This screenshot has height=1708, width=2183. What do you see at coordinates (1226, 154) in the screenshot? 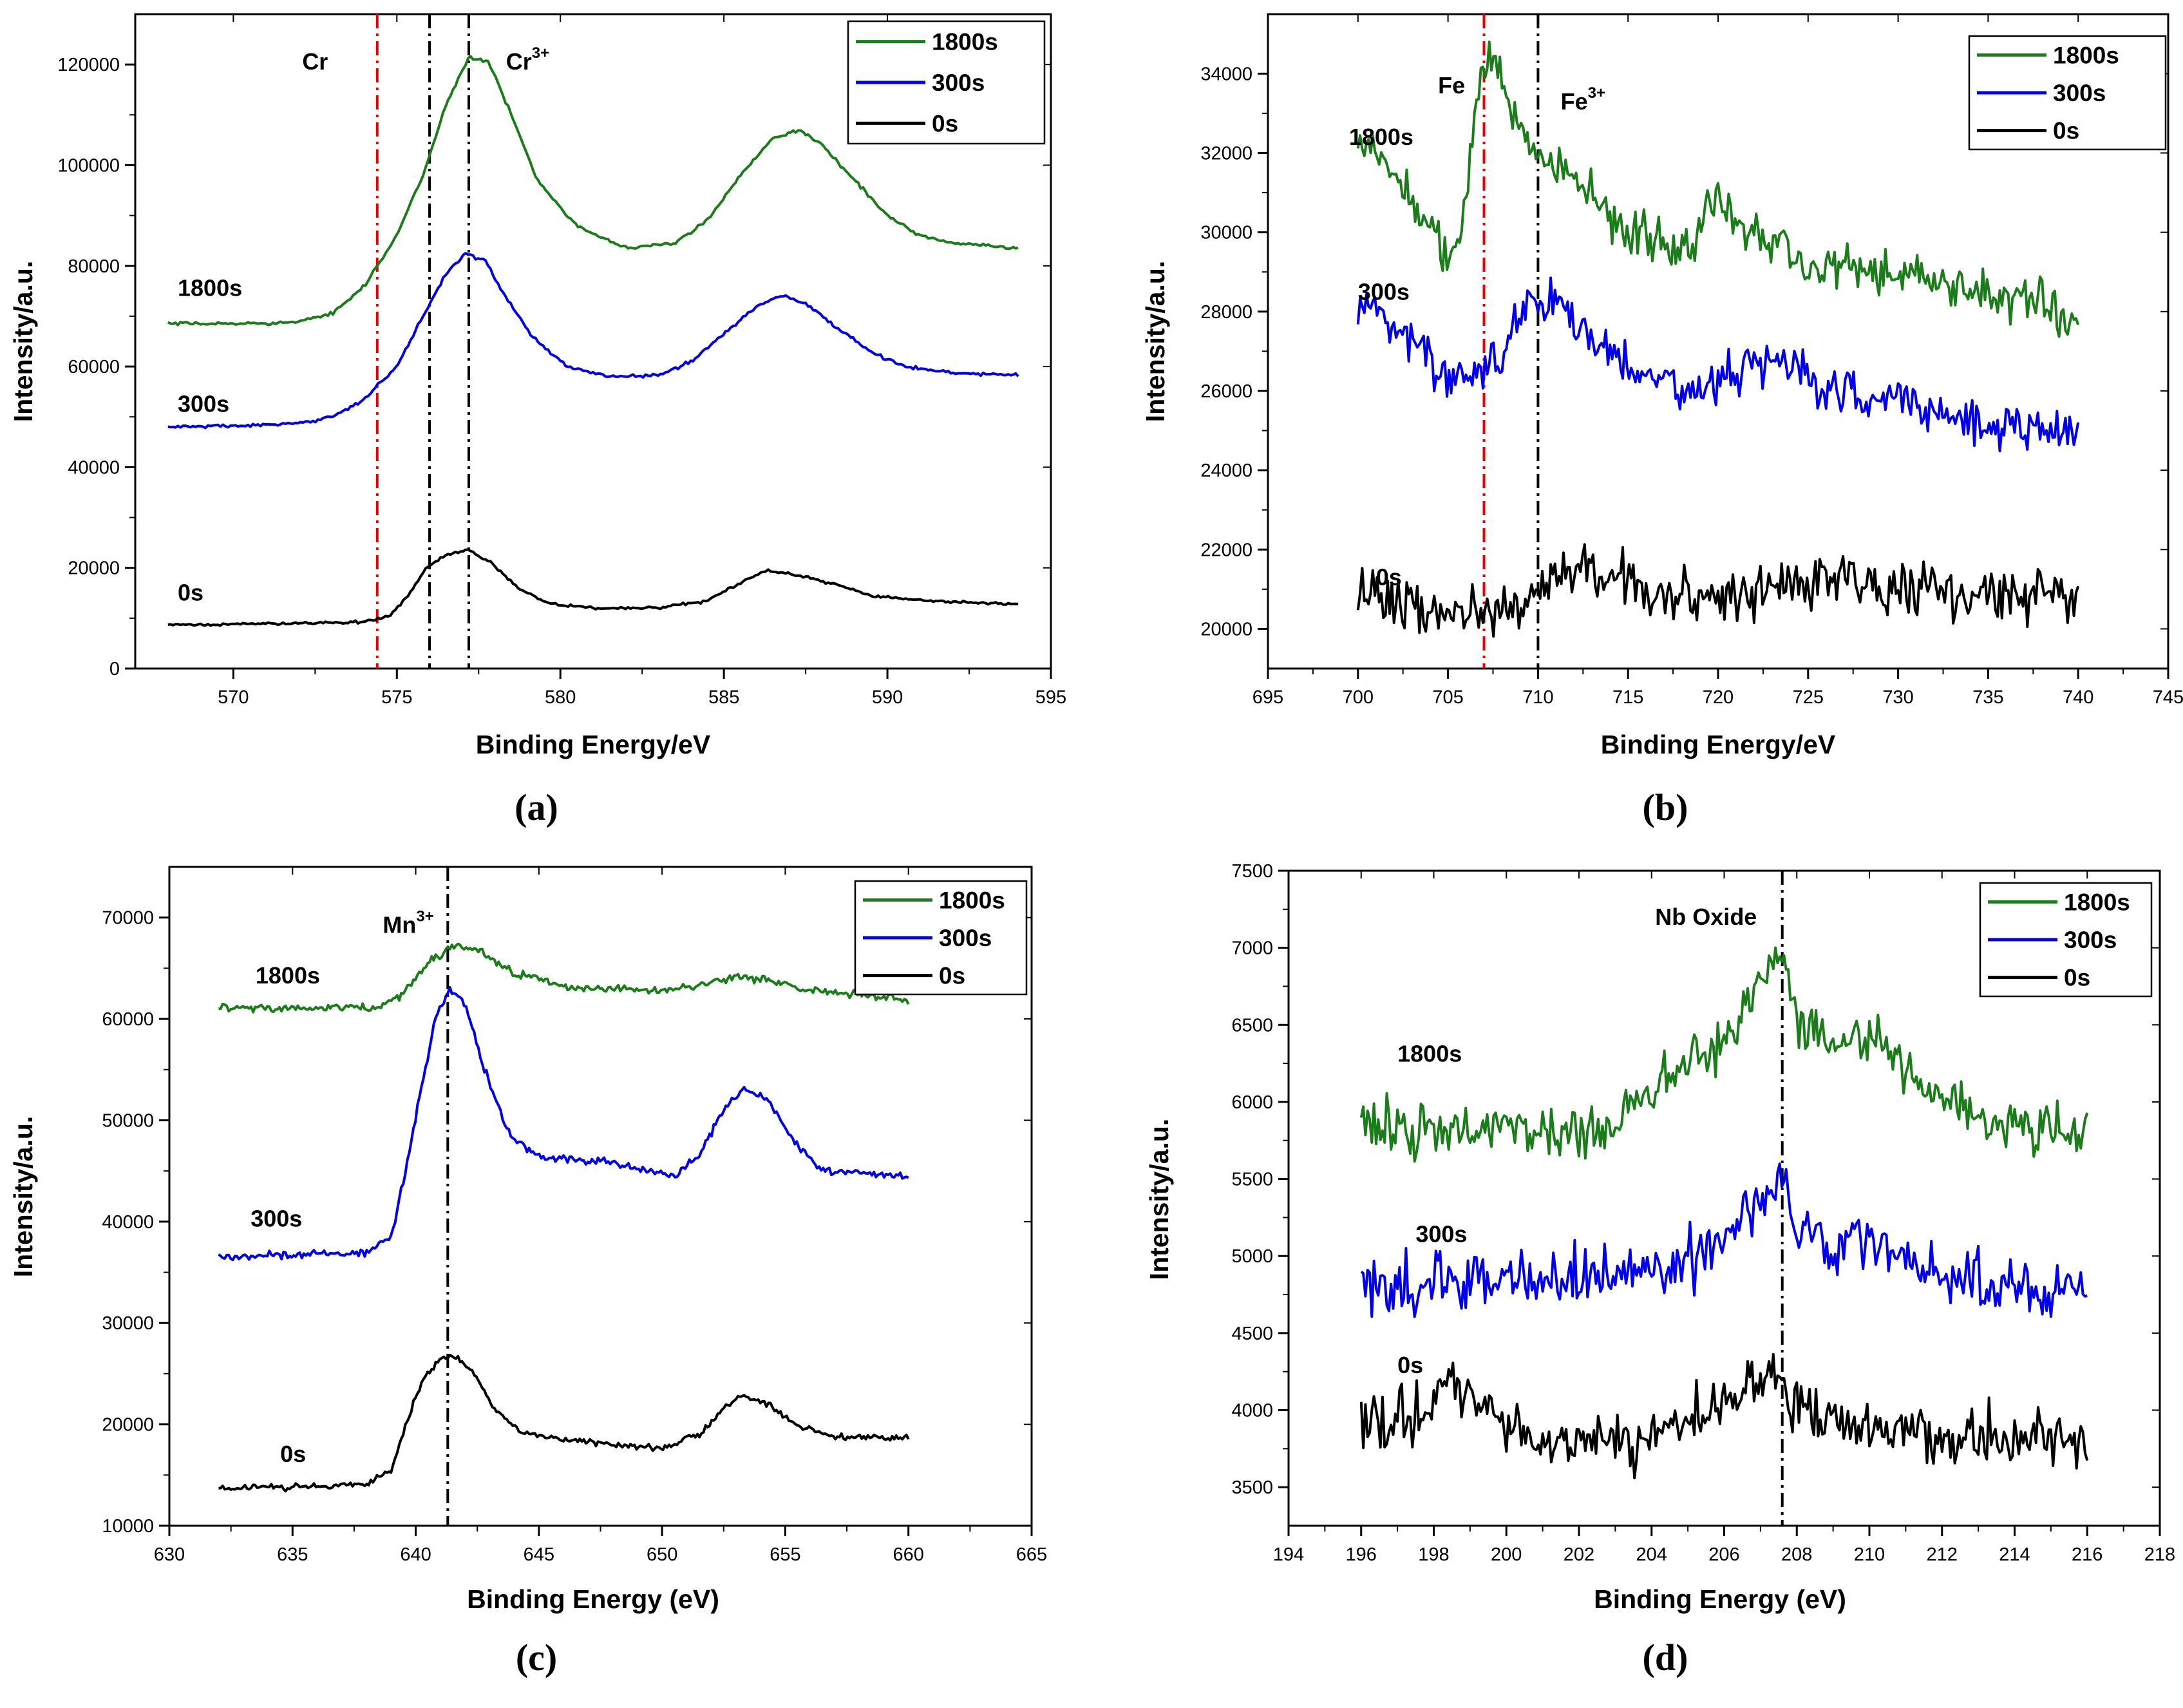
I see `y-tick-label: 32000` at bounding box center [1226, 154].